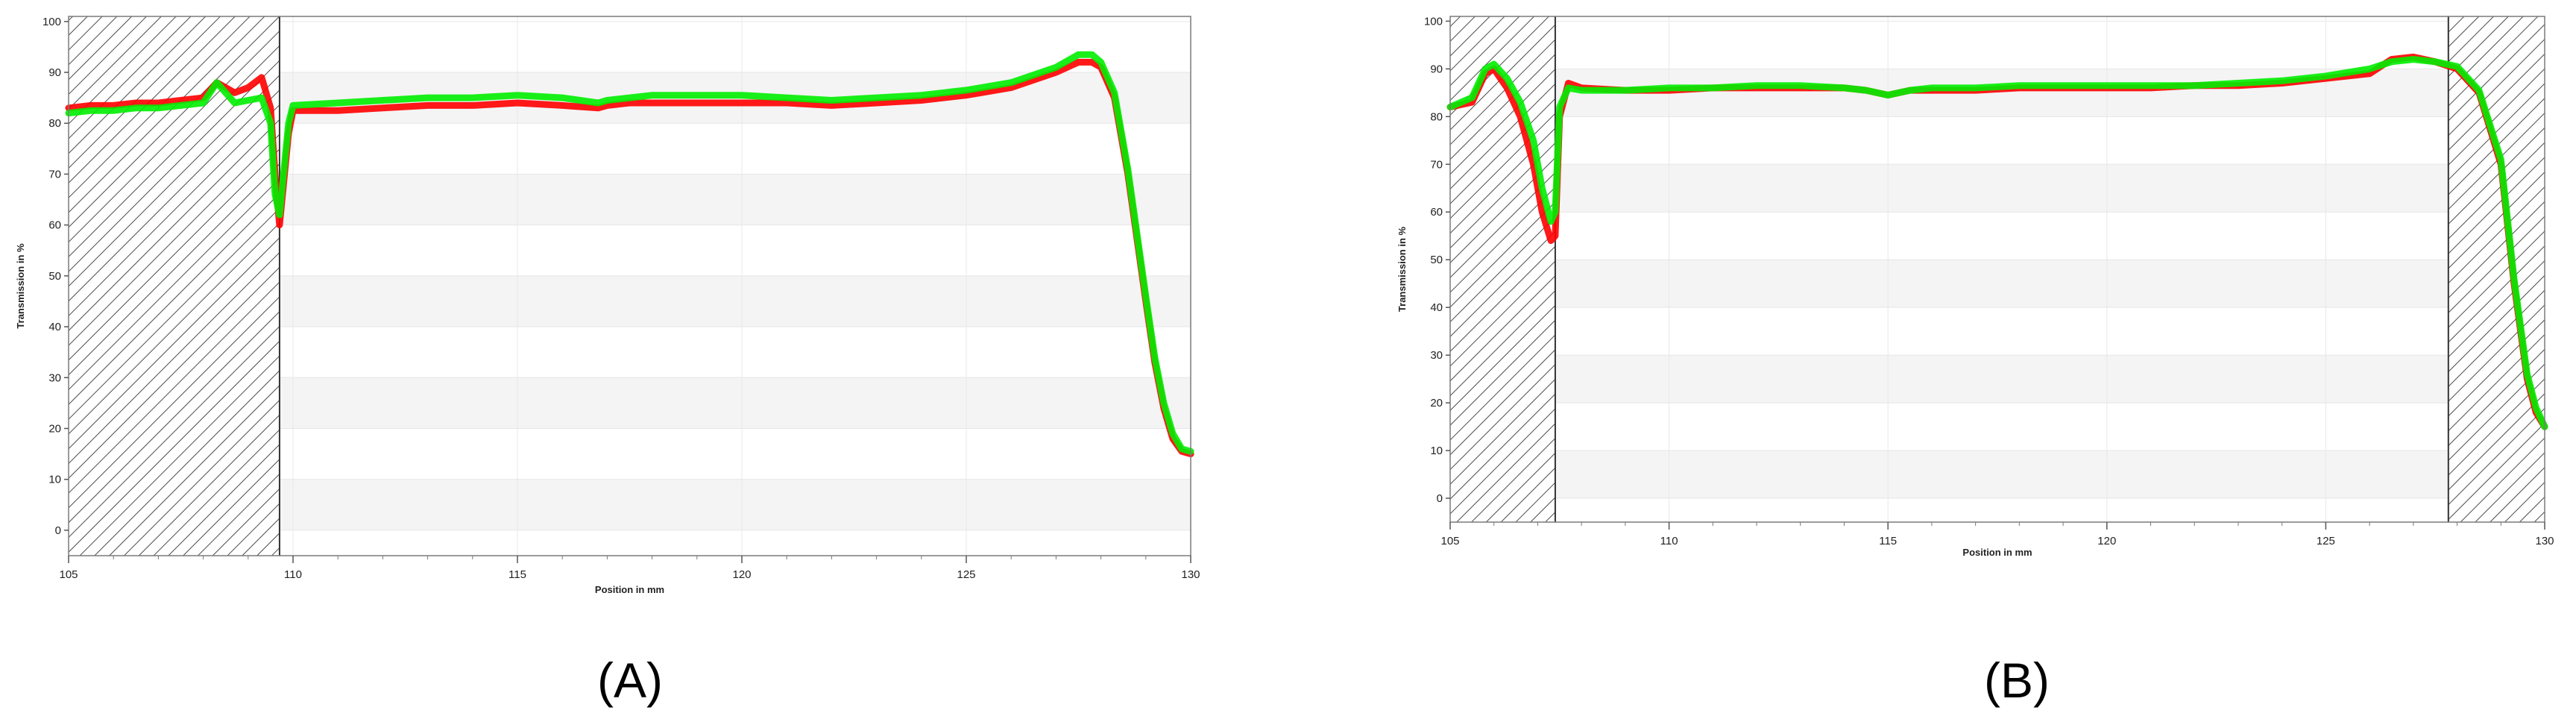 This screenshot has width=2576, height=722. Describe the element at coordinates (630, 680) in the screenshot. I see `panel-label-a: (A)` at that location.